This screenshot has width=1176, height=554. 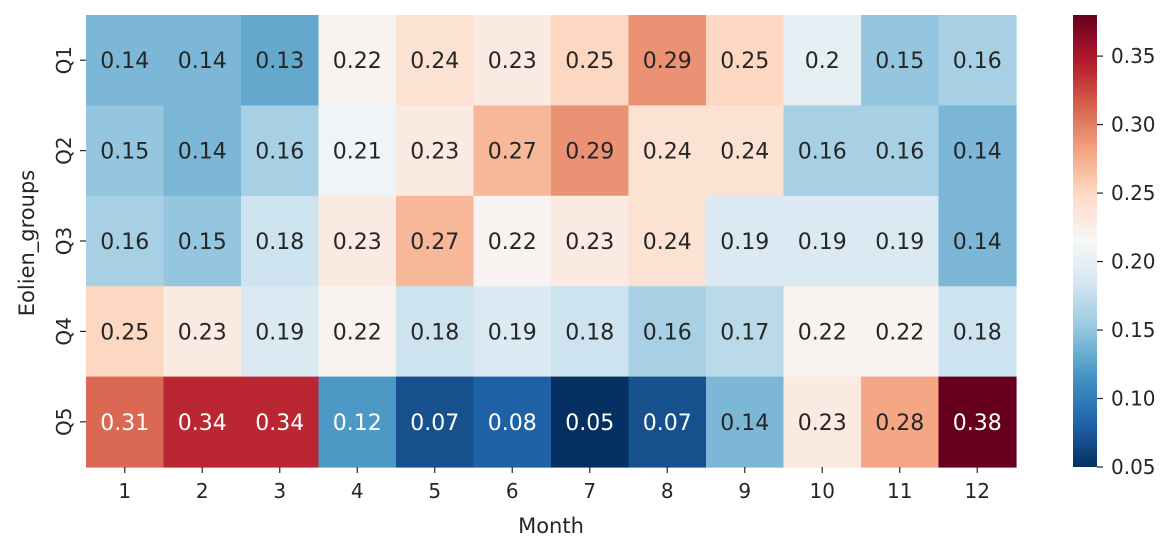 I want to click on x-tick-label: 3, so click(x=279, y=491).